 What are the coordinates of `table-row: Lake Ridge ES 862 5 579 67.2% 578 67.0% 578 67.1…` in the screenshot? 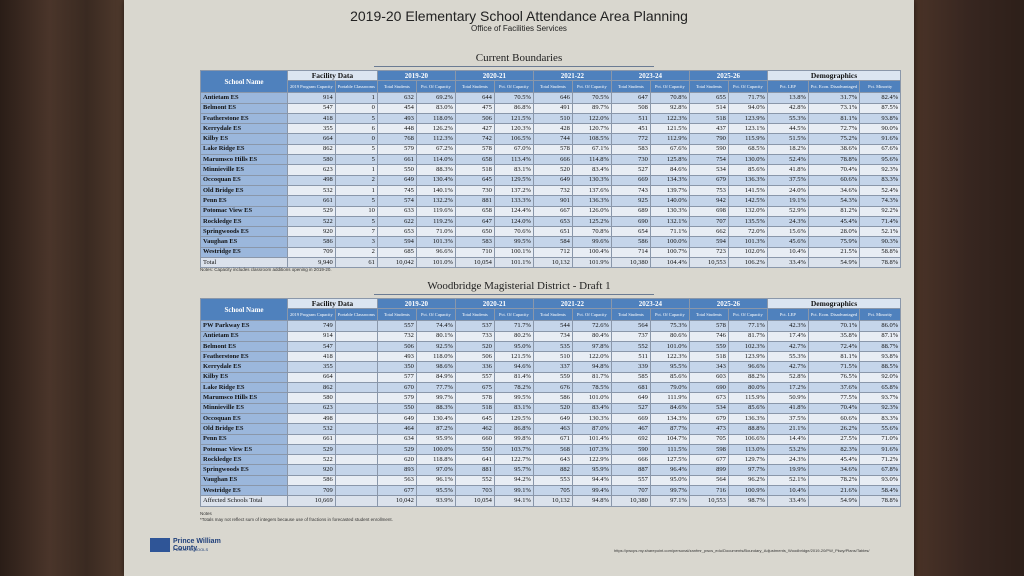 It's located at (551, 149).